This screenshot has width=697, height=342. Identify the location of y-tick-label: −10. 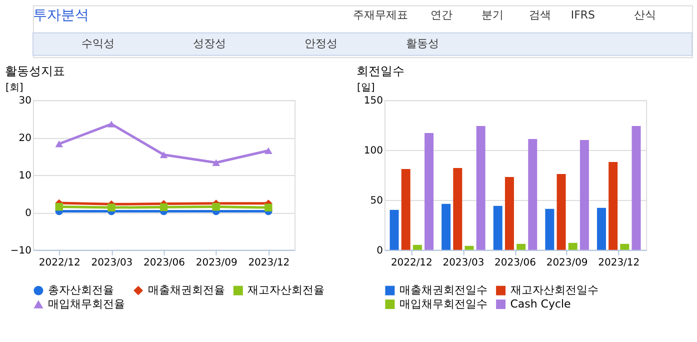
(21, 250).